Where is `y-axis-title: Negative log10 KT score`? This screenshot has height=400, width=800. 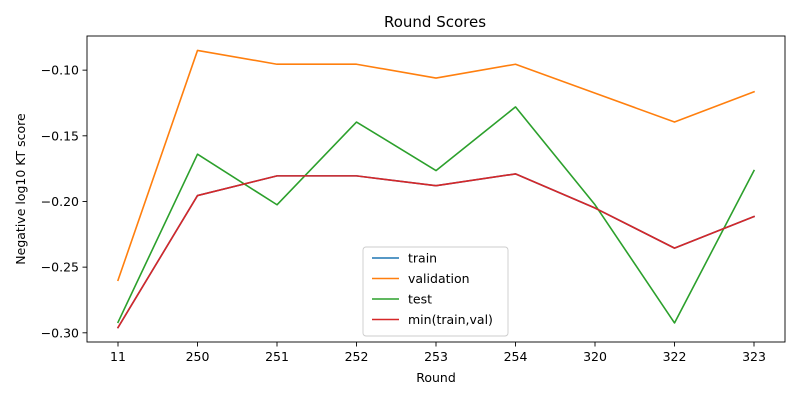
y-axis-title: Negative log10 KT score is located at coordinates (20, 189).